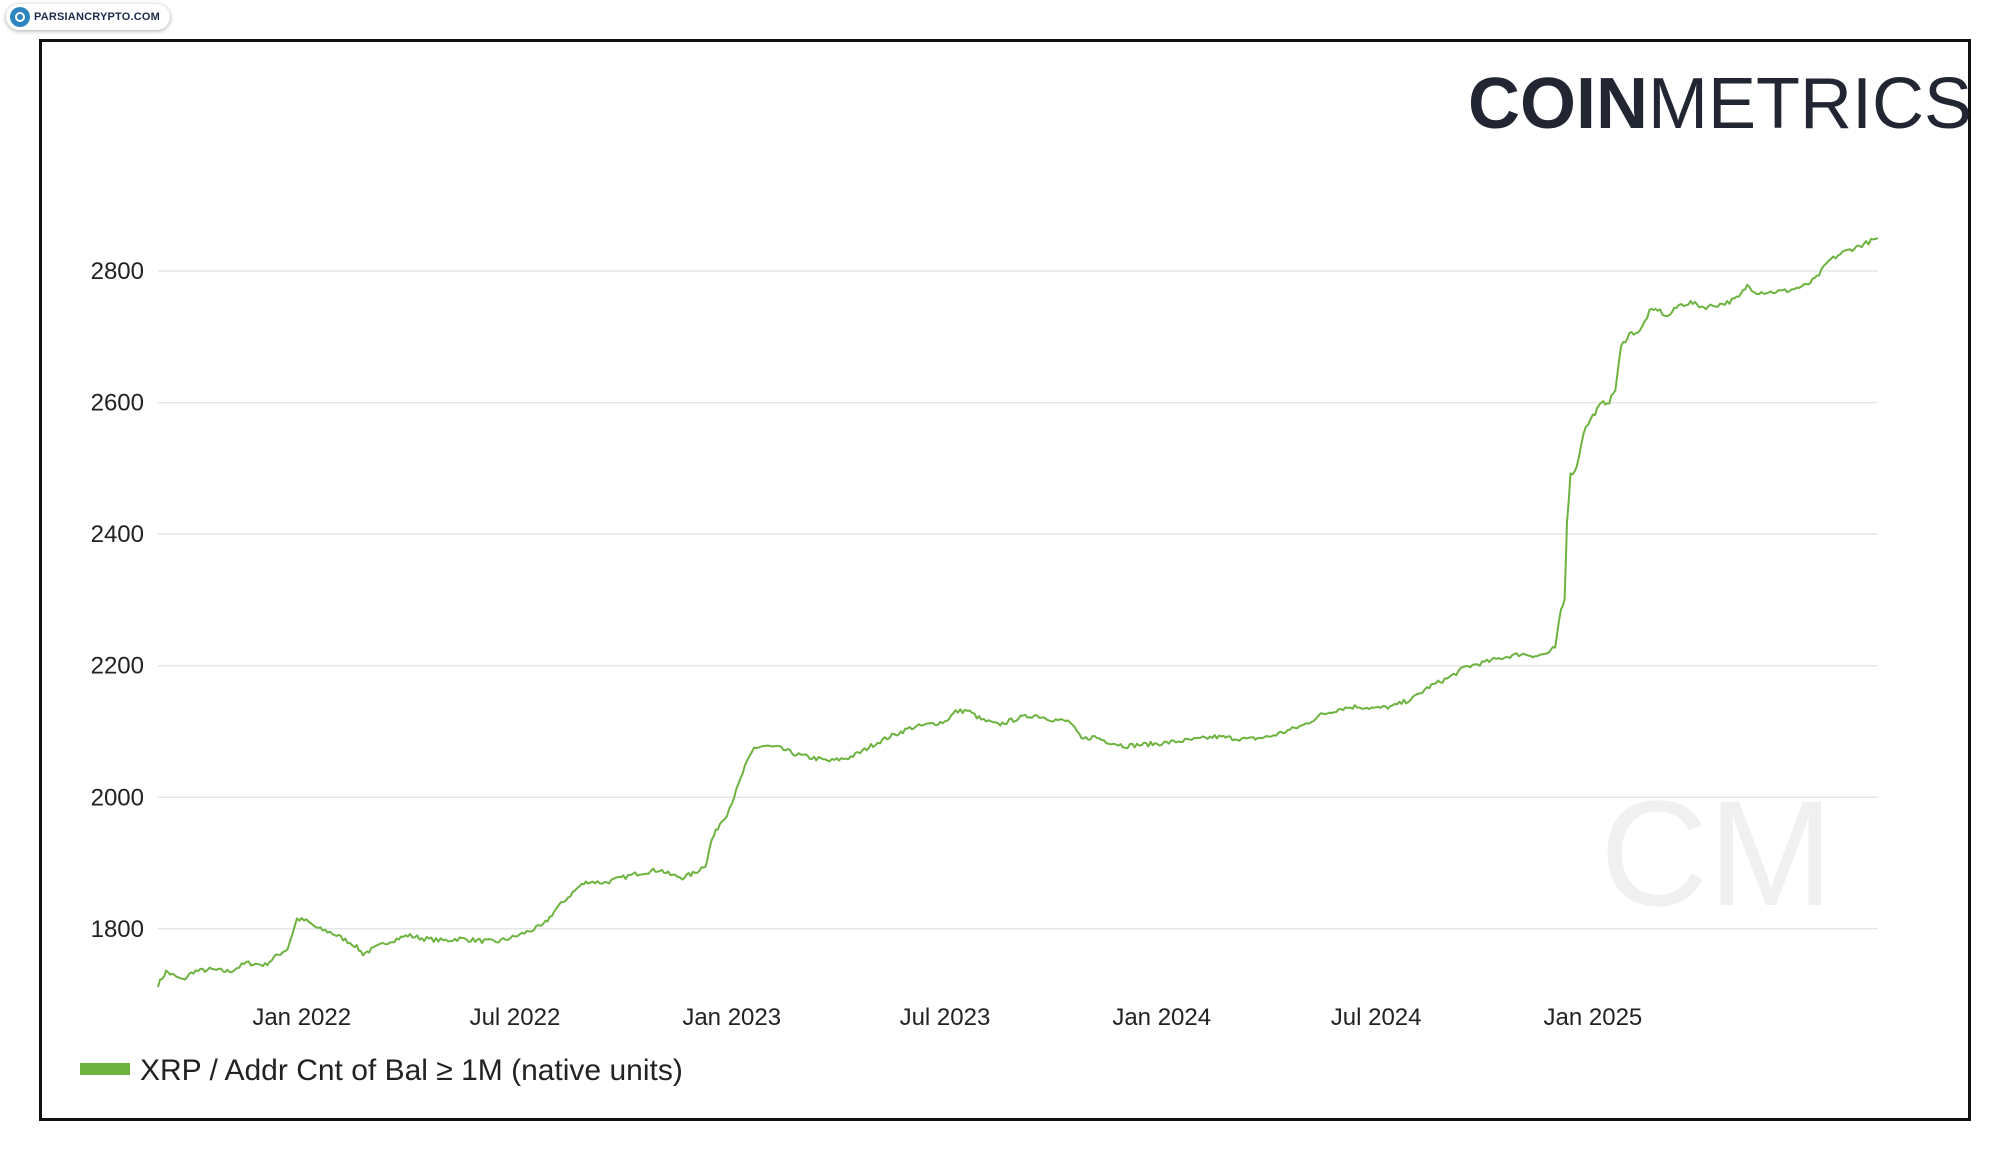  What do you see at coordinates (301, 1017) in the screenshot?
I see `x-tick-label: Jan 2022` at bounding box center [301, 1017].